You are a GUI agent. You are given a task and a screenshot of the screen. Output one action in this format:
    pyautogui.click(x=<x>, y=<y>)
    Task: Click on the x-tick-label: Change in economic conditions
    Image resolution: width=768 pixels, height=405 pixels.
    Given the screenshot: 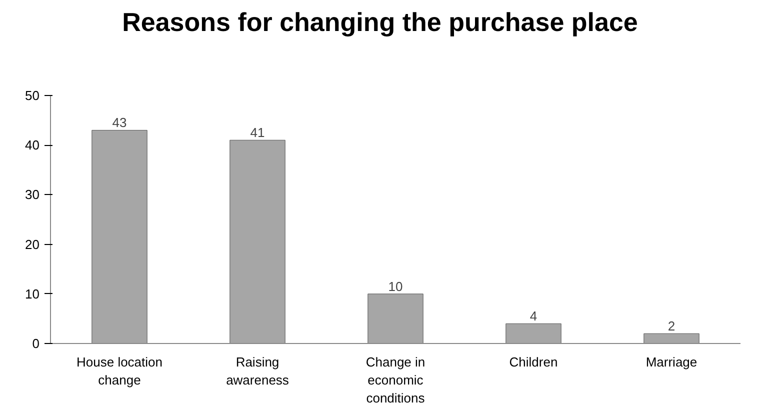 What is the action you would take?
    pyautogui.click(x=396, y=379)
    